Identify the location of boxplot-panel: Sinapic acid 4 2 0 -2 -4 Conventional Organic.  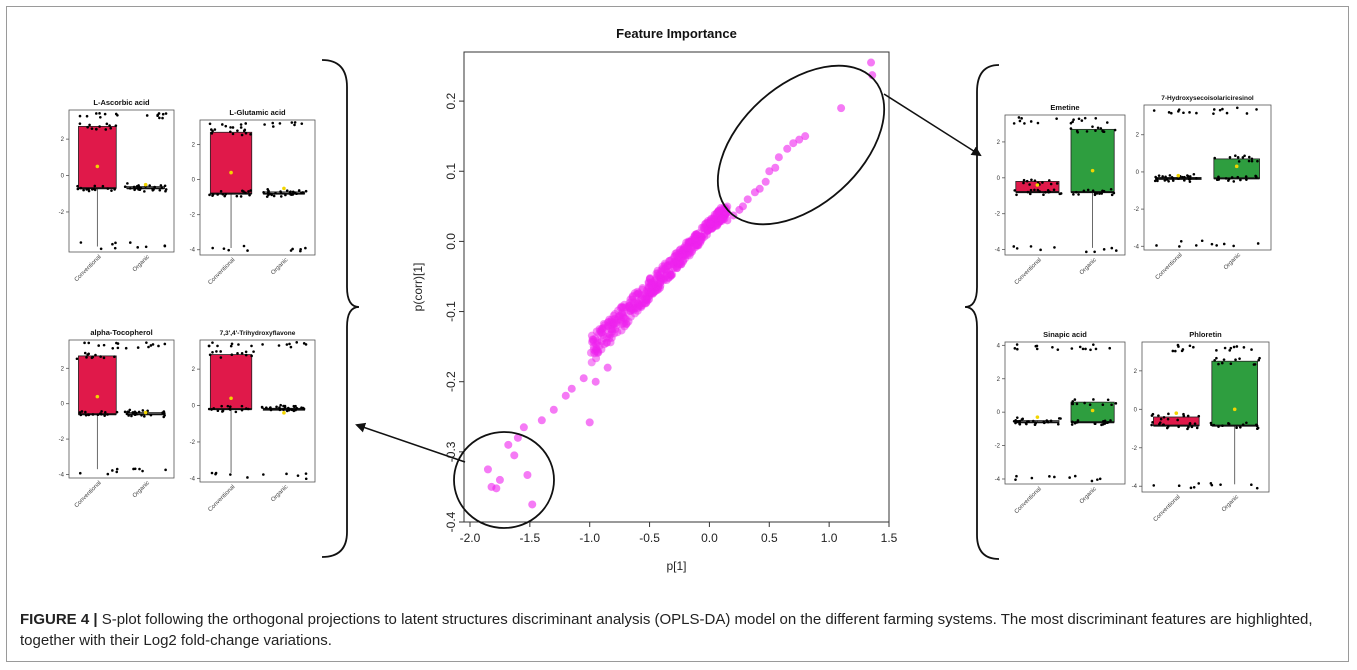
(1060, 422).